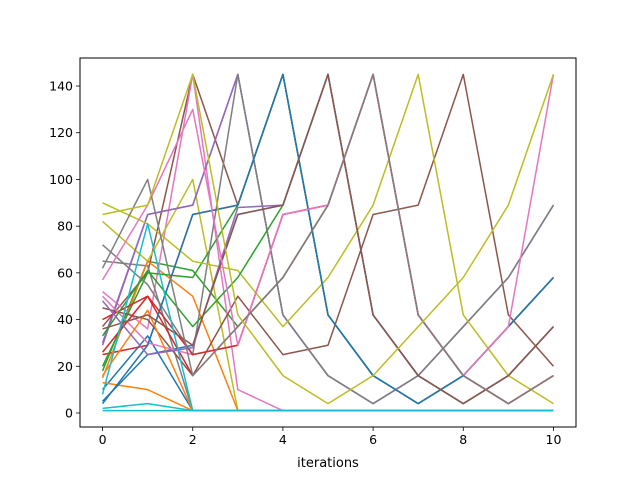  Describe the element at coordinates (373, 439) in the screenshot. I see `x-tick-label: 6` at that location.